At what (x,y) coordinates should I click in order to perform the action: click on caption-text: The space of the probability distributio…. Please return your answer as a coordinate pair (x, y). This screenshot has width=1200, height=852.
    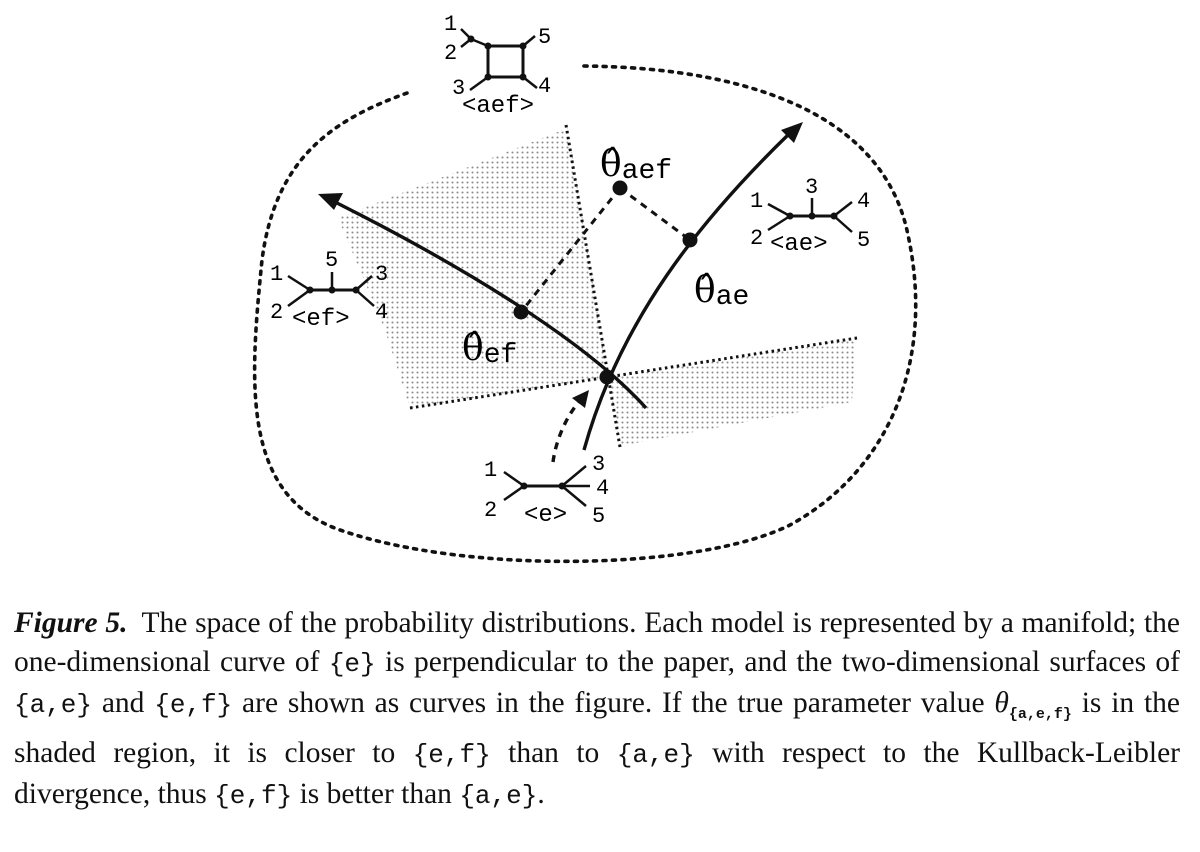
    Looking at the image, I should click on (597, 642).